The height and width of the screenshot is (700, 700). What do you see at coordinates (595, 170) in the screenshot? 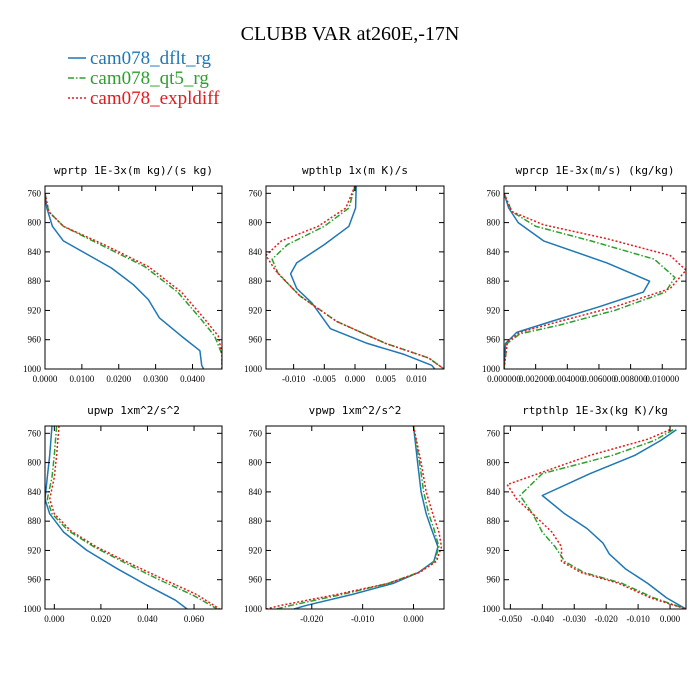
I see `panel-title: wprcp 1E-3x(m/s) (kg/kg)` at bounding box center [595, 170].